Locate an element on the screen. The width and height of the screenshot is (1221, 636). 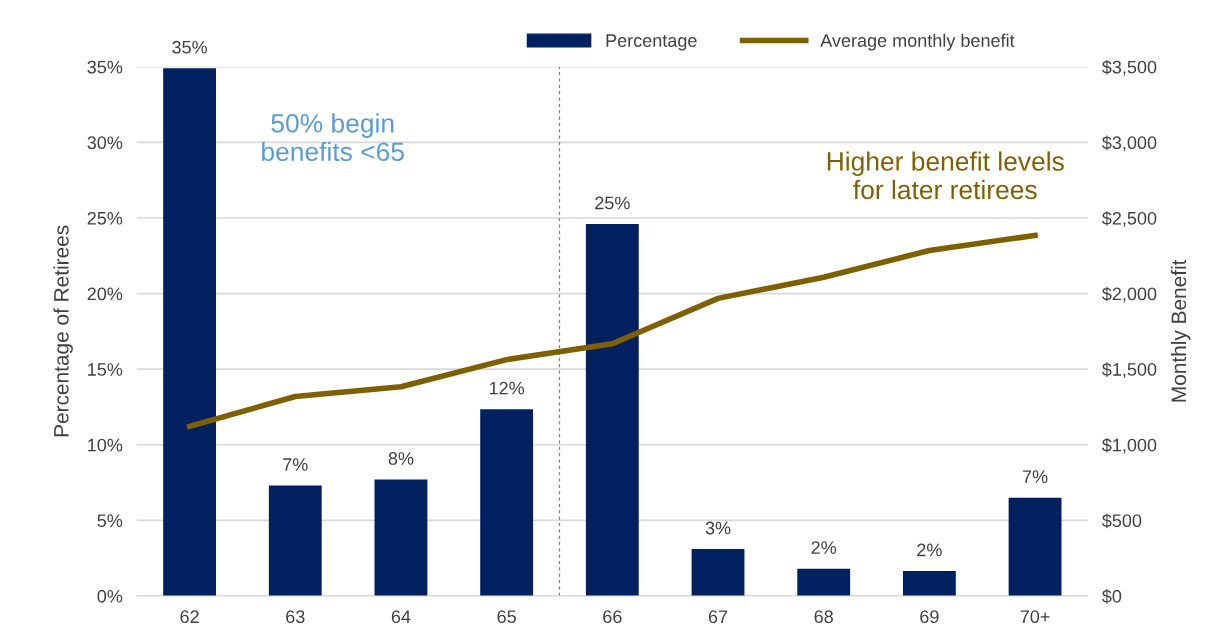
y-tick-label: 15% is located at coordinates (105, 369).